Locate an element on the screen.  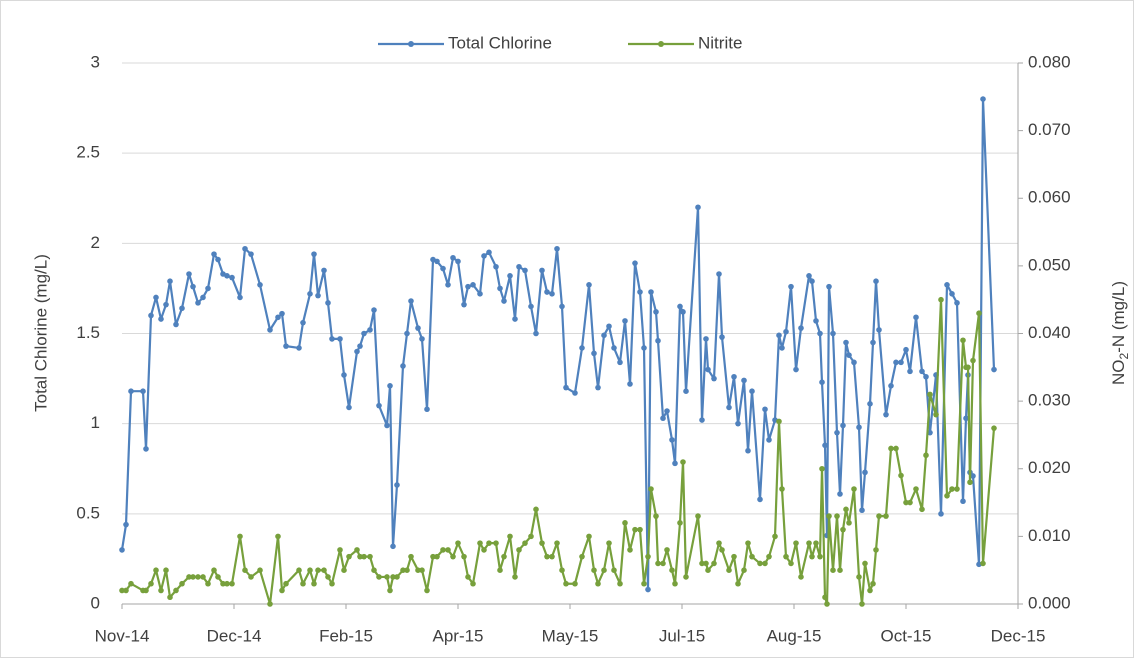
y-tick-label: 1 is located at coordinates (95, 422).